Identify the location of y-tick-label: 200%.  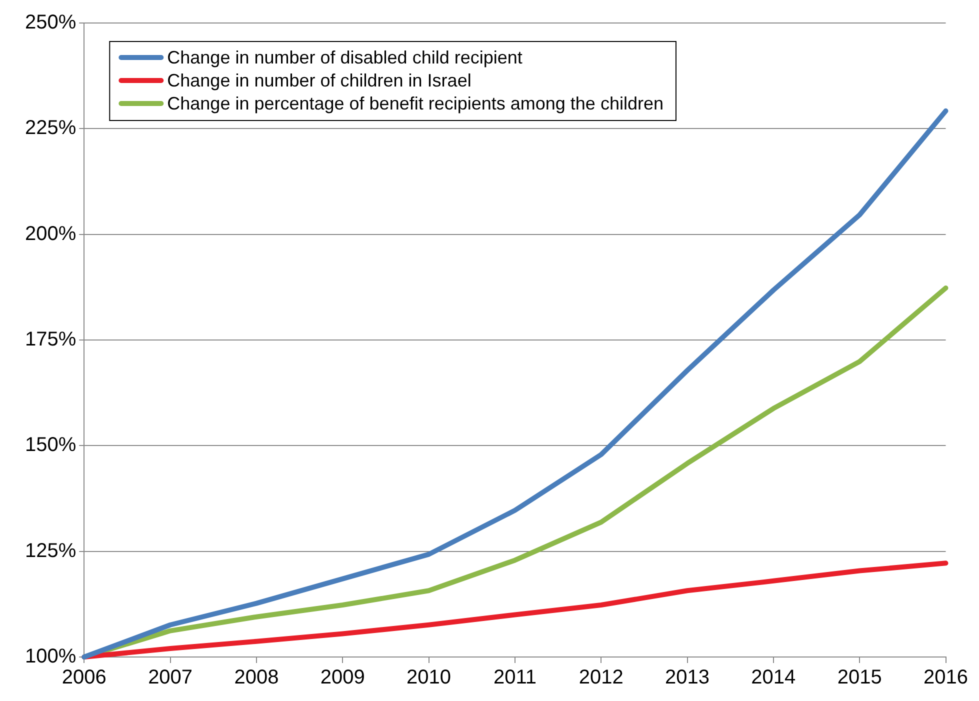
(50, 233).